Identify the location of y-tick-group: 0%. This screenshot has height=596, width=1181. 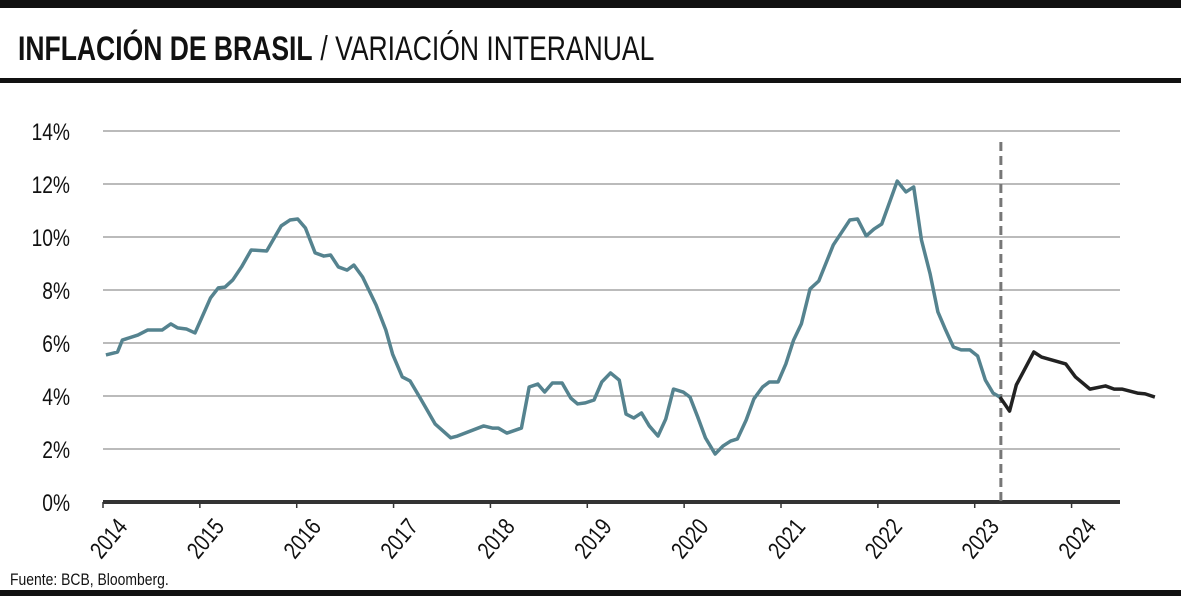
(56, 503).